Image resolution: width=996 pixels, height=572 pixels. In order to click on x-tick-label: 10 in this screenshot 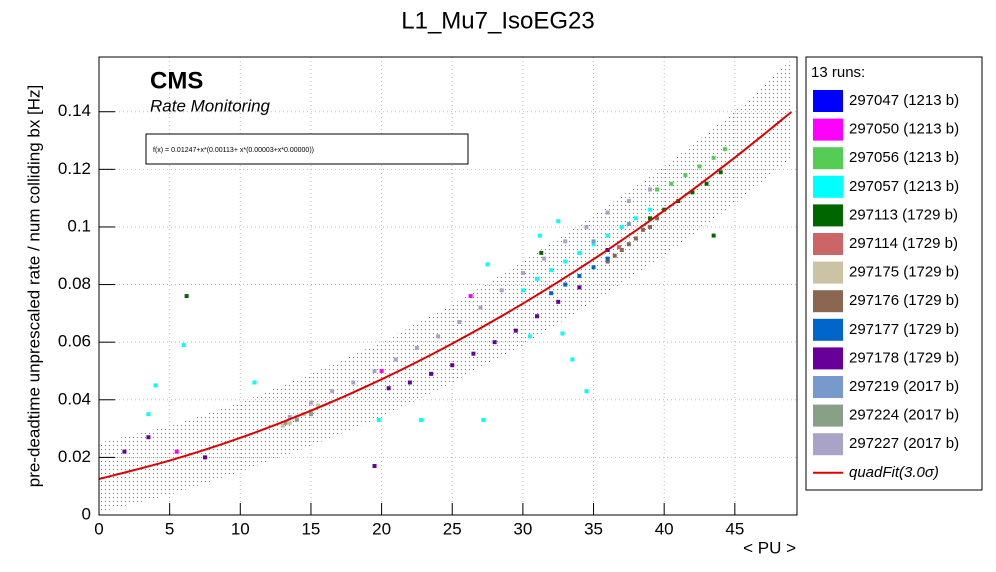, I will do `click(240, 528)`.